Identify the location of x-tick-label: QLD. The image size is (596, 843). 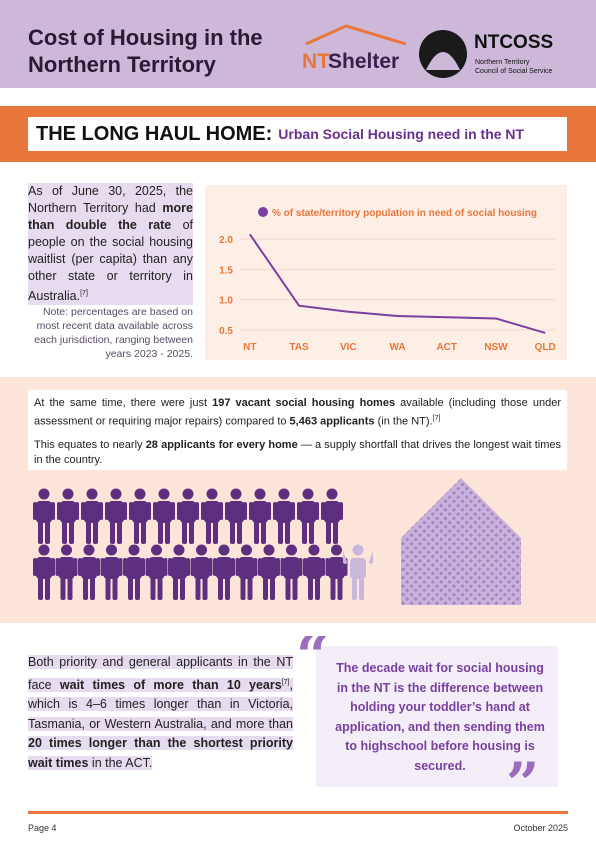
(545, 347).